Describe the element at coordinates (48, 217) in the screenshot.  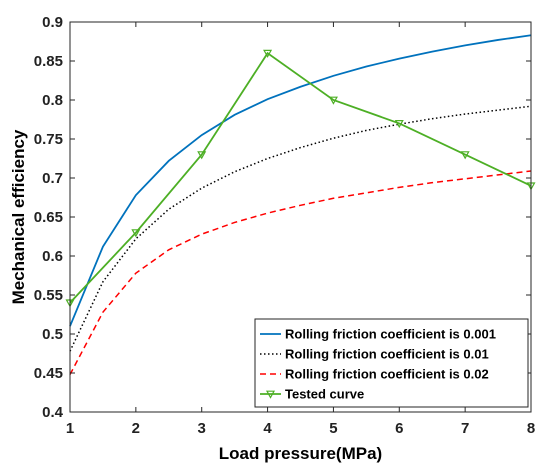
I see `y-tick-label: 0.65` at that location.